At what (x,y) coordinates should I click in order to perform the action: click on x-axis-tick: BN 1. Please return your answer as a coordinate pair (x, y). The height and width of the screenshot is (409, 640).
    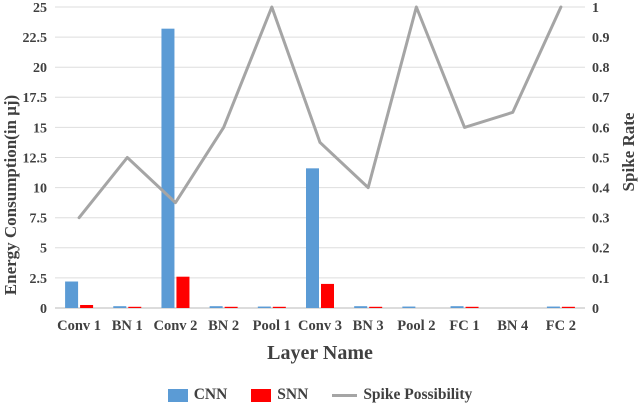
    Looking at the image, I should click on (127, 326).